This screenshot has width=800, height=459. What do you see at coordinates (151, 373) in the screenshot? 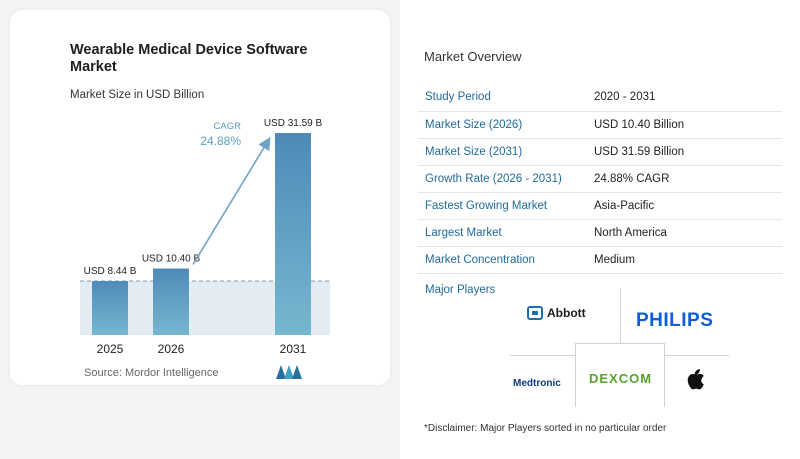
I see `source-label: Source: Mordor Intelligence` at bounding box center [151, 373].